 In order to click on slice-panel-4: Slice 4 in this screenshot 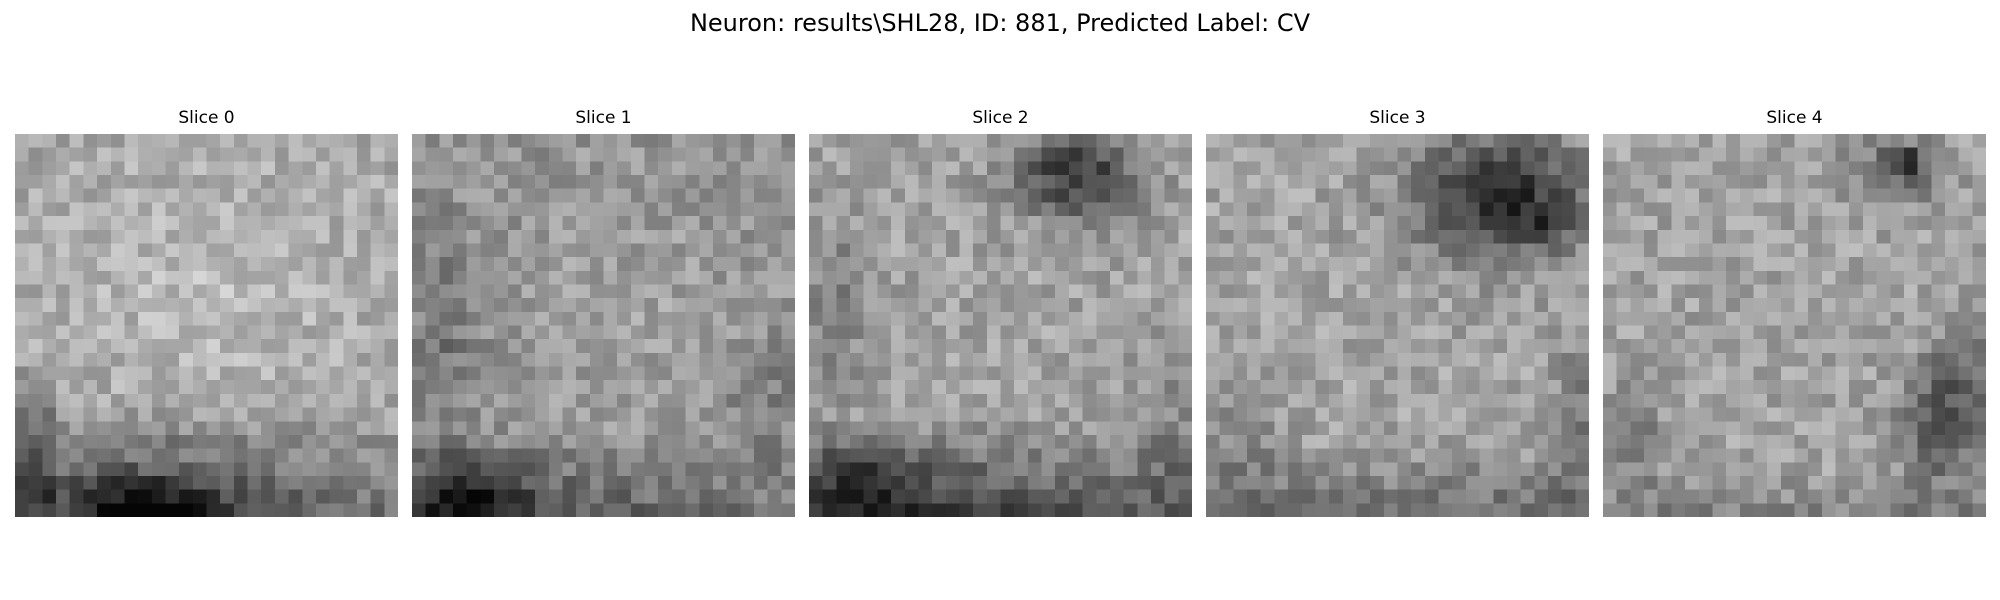, I will do `click(1794, 314)`.